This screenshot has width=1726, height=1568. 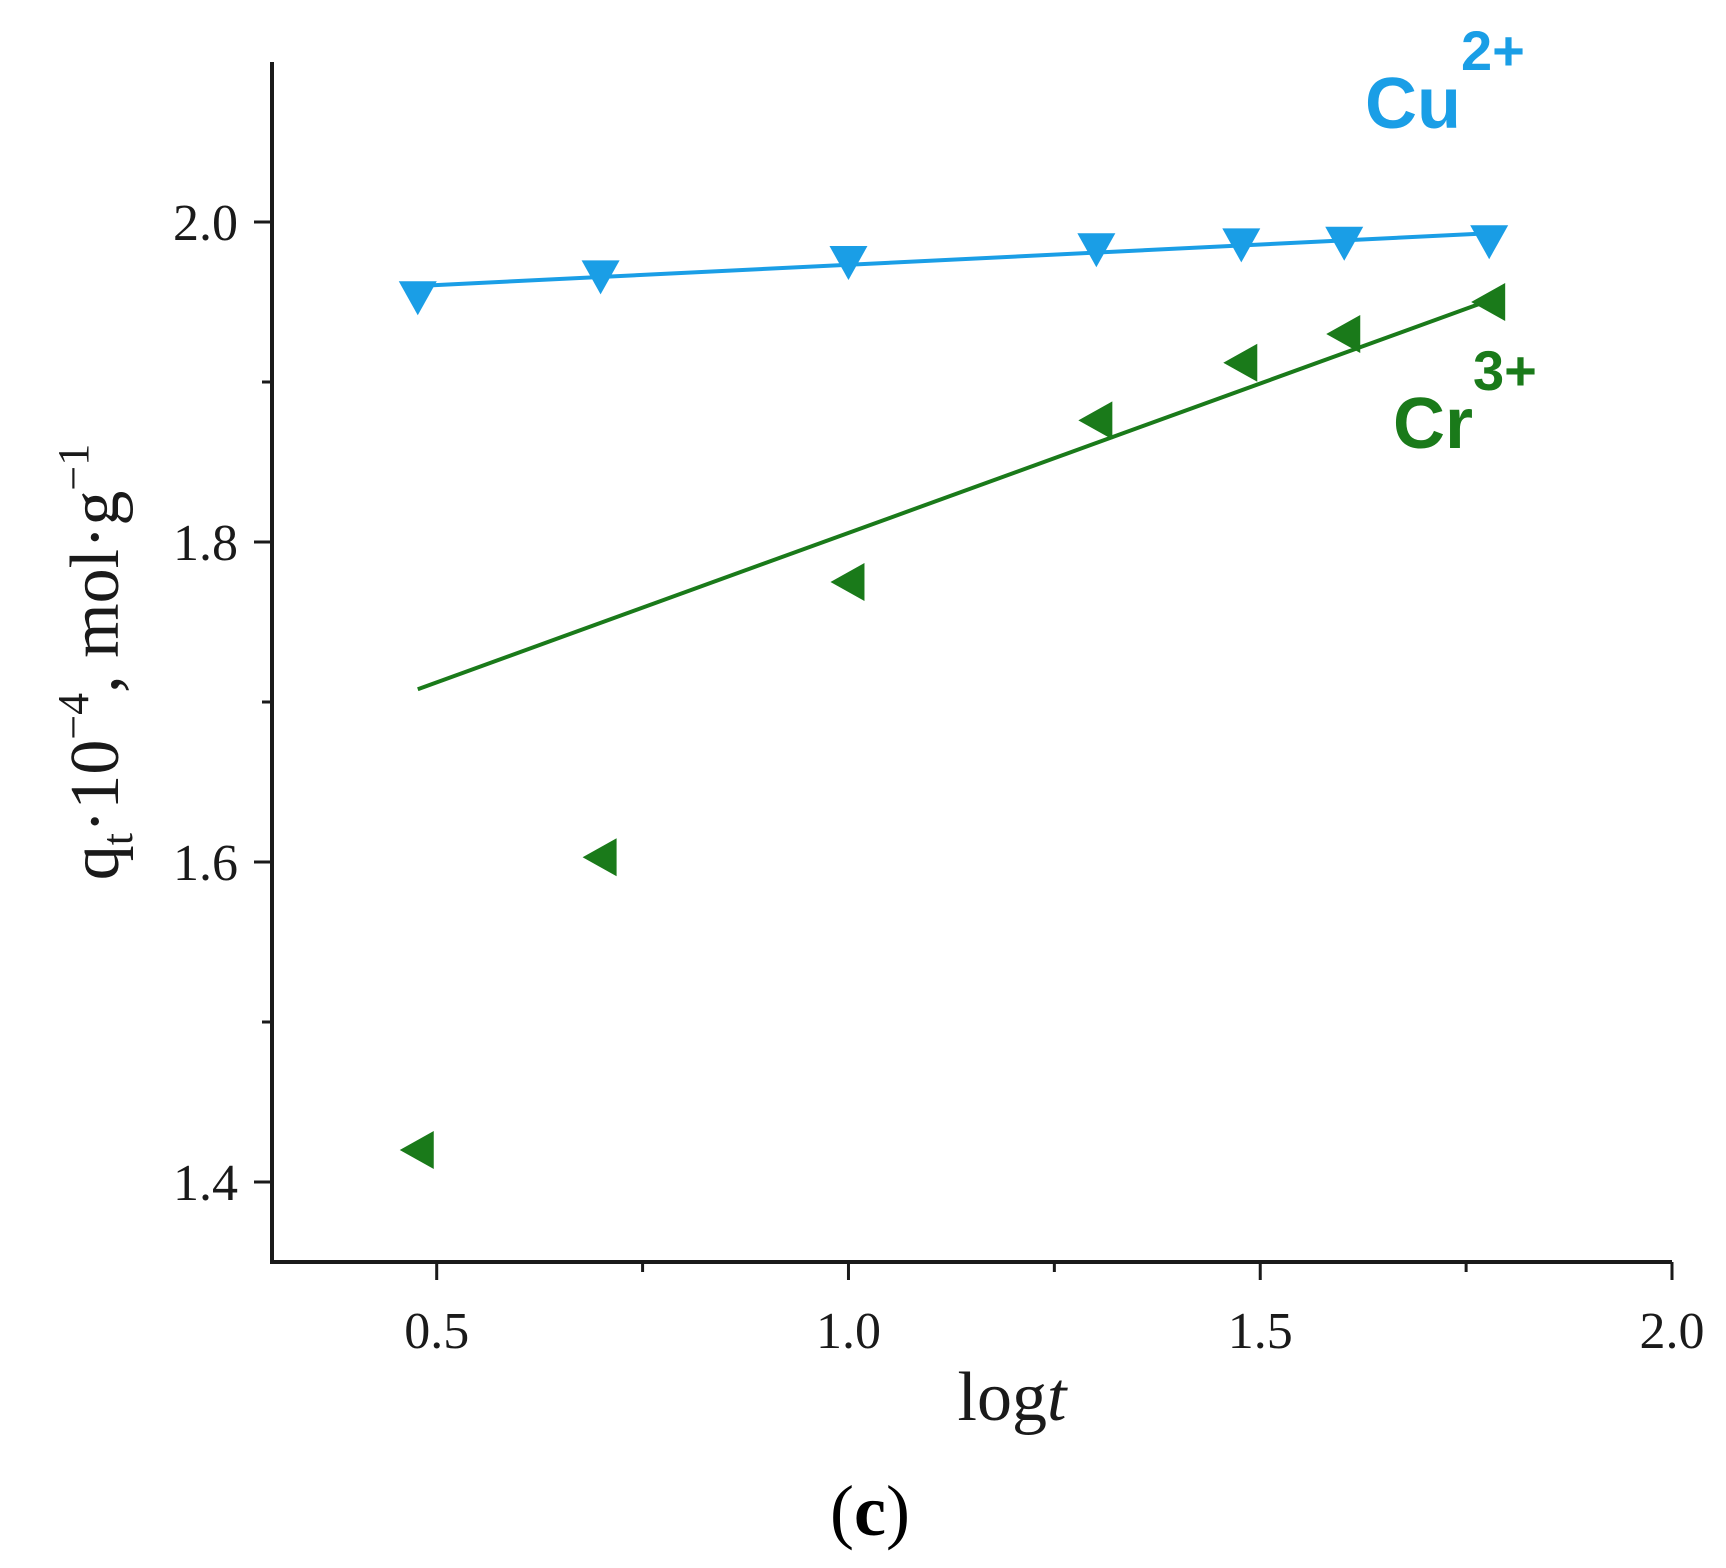 I want to click on x-tick-label: 2.0, so click(x=1672, y=1331).